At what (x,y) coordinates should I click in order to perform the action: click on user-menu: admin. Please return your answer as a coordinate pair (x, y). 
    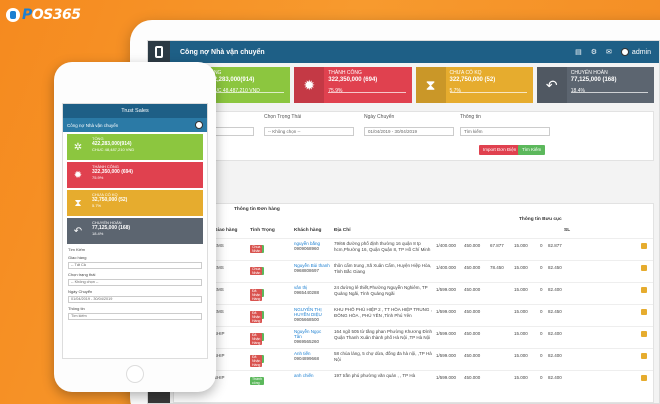
    Looking at the image, I should click on (635, 52).